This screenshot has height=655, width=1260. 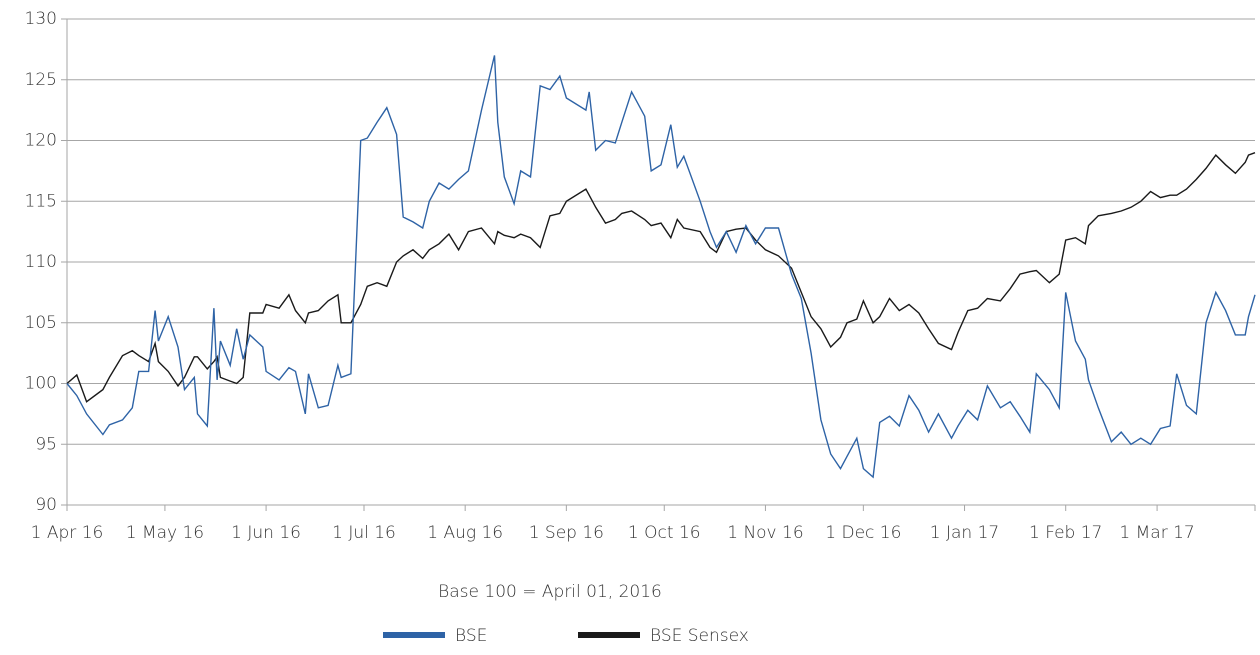 What do you see at coordinates (41, 201) in the screenshot?
I see `y-tick-label: 115` at bounding box center [41, 201].